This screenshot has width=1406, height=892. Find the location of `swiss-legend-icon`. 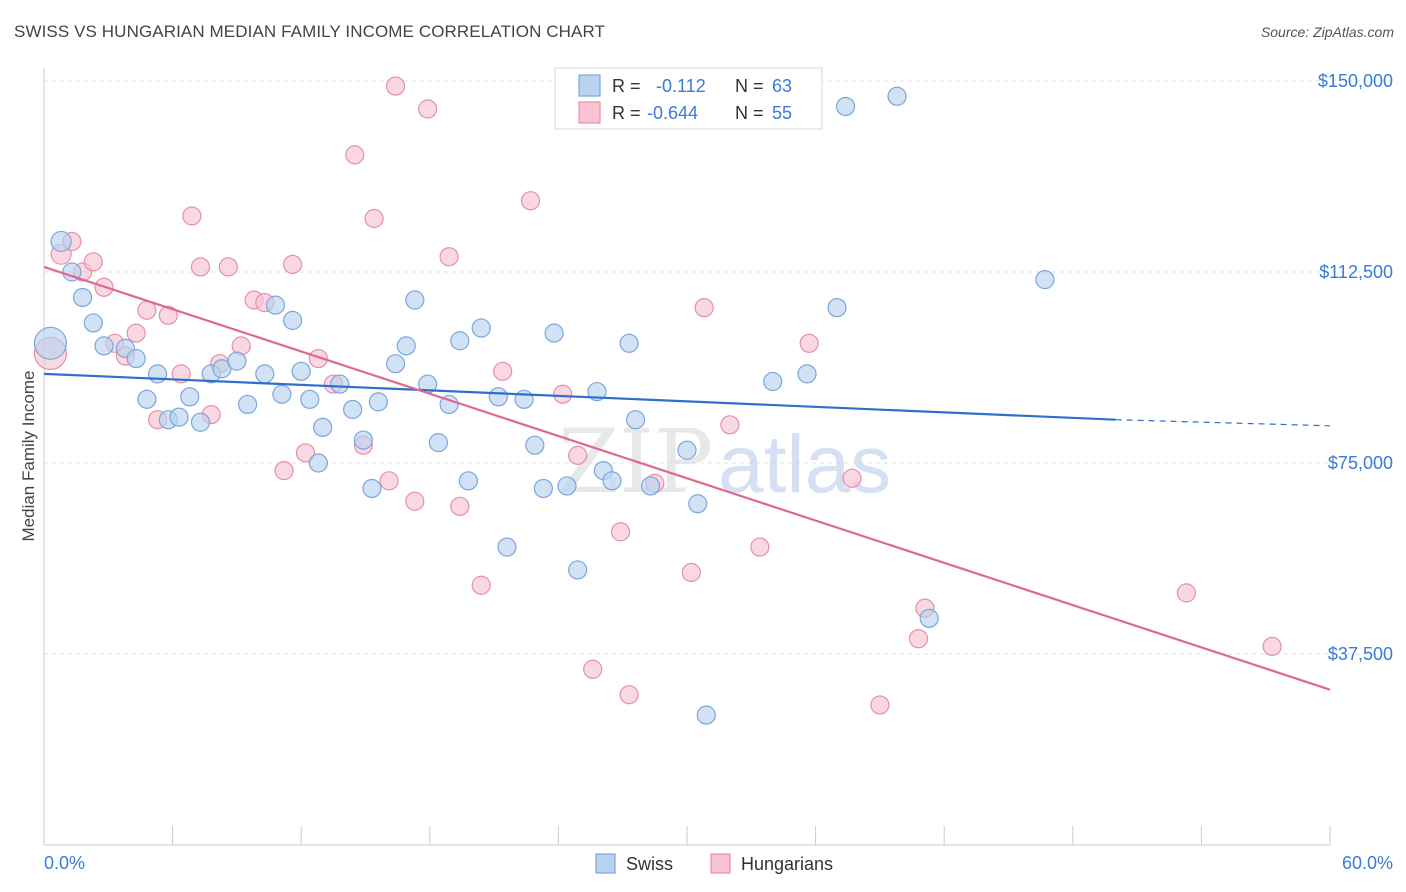

swiss-legend-icon is located at coordinates (605, 863).